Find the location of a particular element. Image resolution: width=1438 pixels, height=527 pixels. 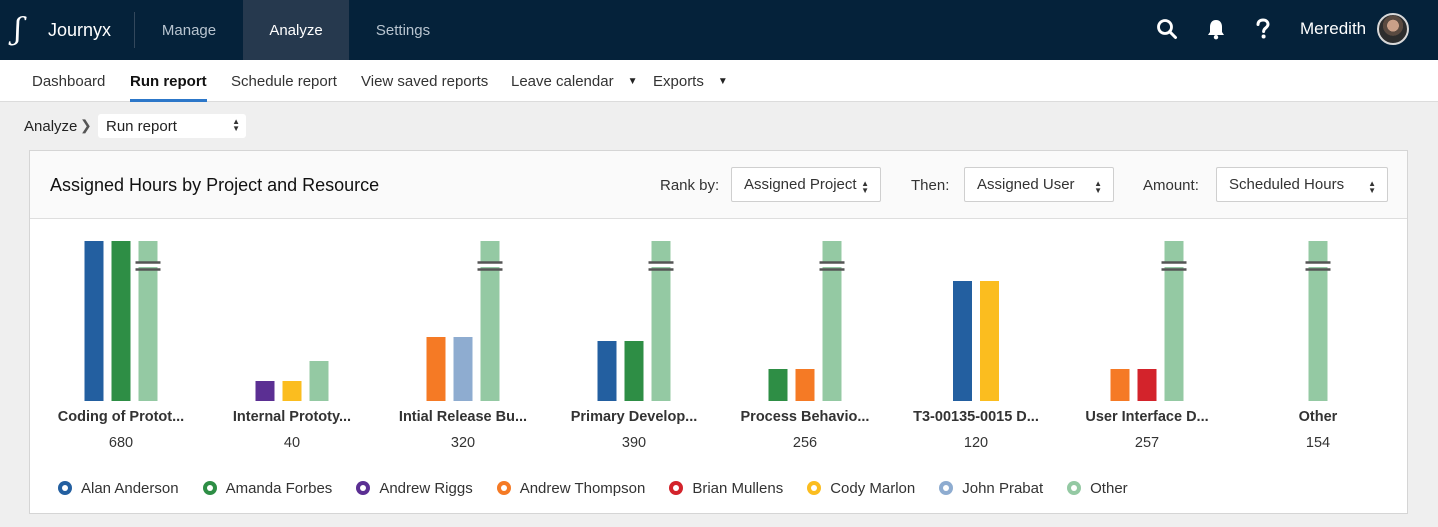

subnav-exports-label: Exports is located at coordinates (678, 81).